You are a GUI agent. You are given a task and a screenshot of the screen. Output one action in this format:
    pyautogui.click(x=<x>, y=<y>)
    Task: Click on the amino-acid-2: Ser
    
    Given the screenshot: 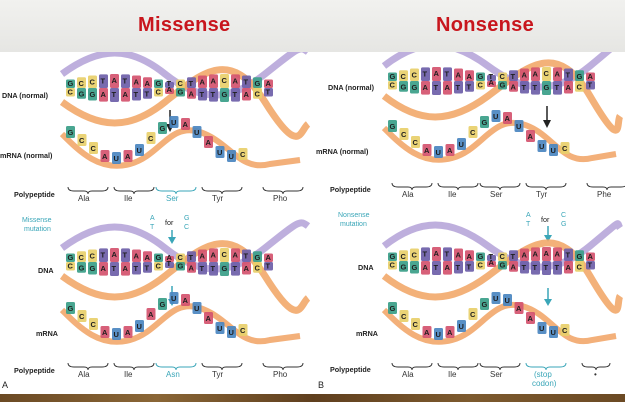 What is the action you would take?
    pyautogui.click(x=172, y=198)
    